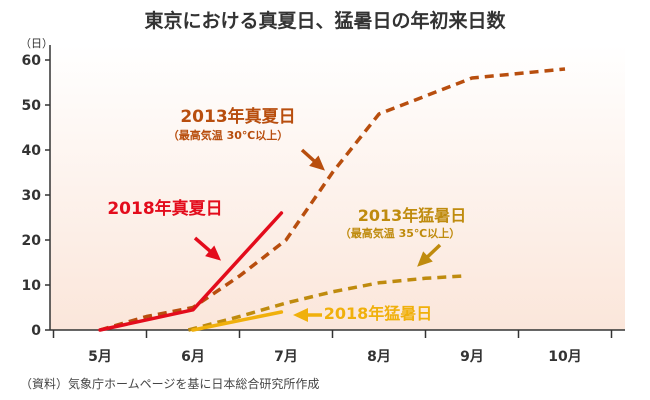  What do you see at coordinates (32, 106) in the screenshot?
I see `y-tick-label: 50` at bounding box center [32, 106].